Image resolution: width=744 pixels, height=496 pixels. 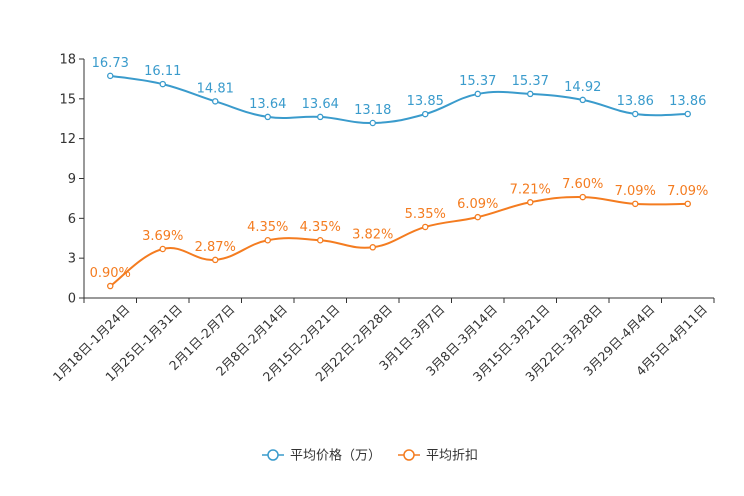 I want to click on legend-item-avg-price: 平均价格（万）, so click(x=321, y=456).